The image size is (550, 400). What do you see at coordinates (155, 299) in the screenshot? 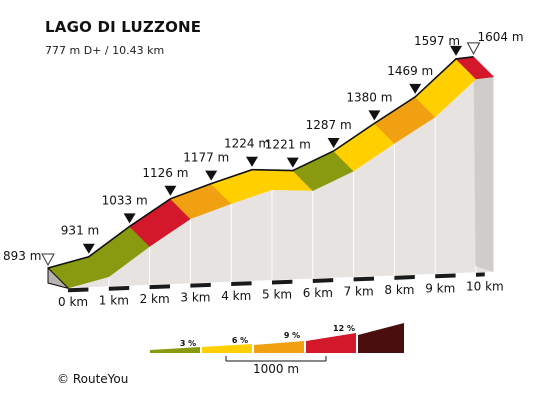
I see `km-tick-label: 2 km` at bounding box center [155, 299].